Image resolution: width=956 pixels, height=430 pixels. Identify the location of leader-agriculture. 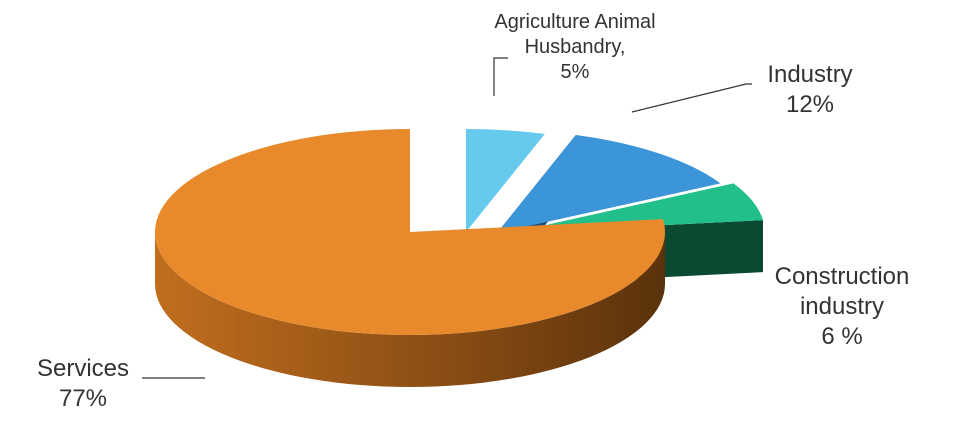
(500, 76).